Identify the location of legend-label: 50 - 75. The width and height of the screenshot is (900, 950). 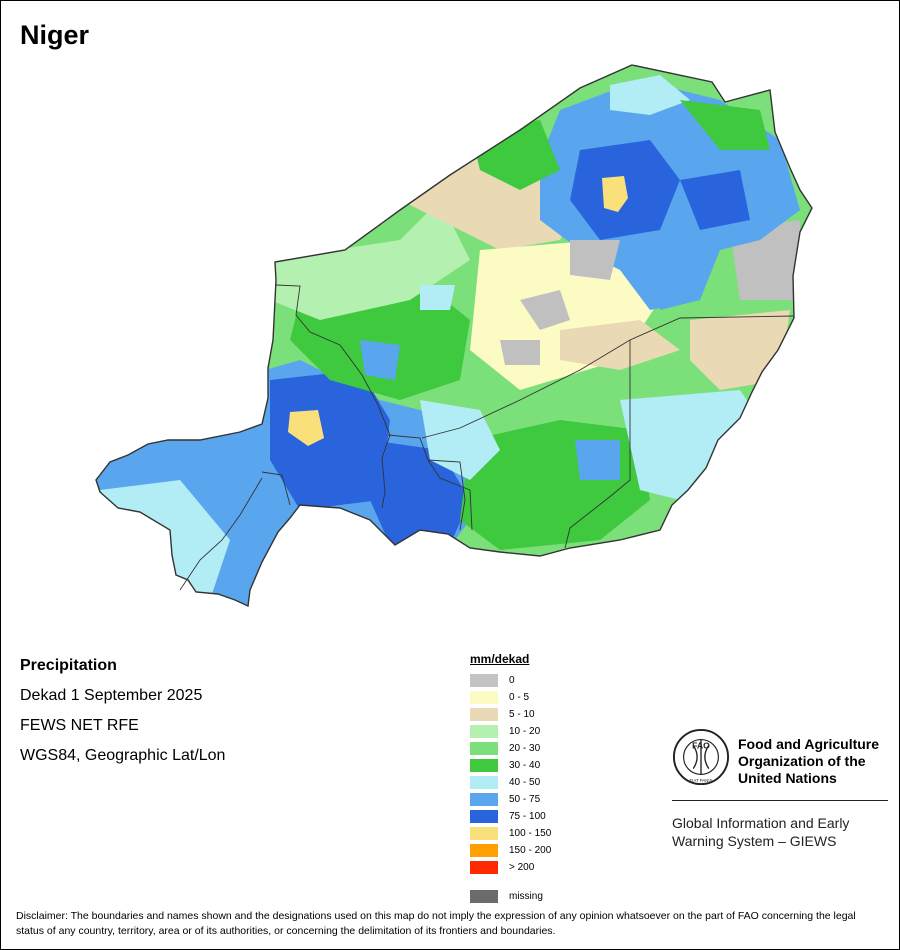
(525, 799).